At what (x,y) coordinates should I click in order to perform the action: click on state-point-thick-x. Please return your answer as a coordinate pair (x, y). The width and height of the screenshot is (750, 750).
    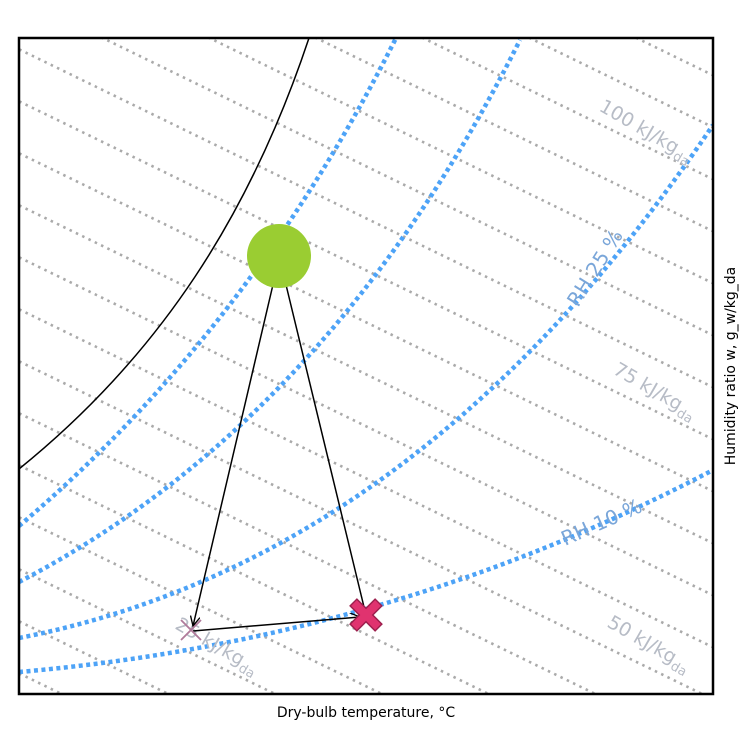
    Looking at the image, I should click on (366, 615).